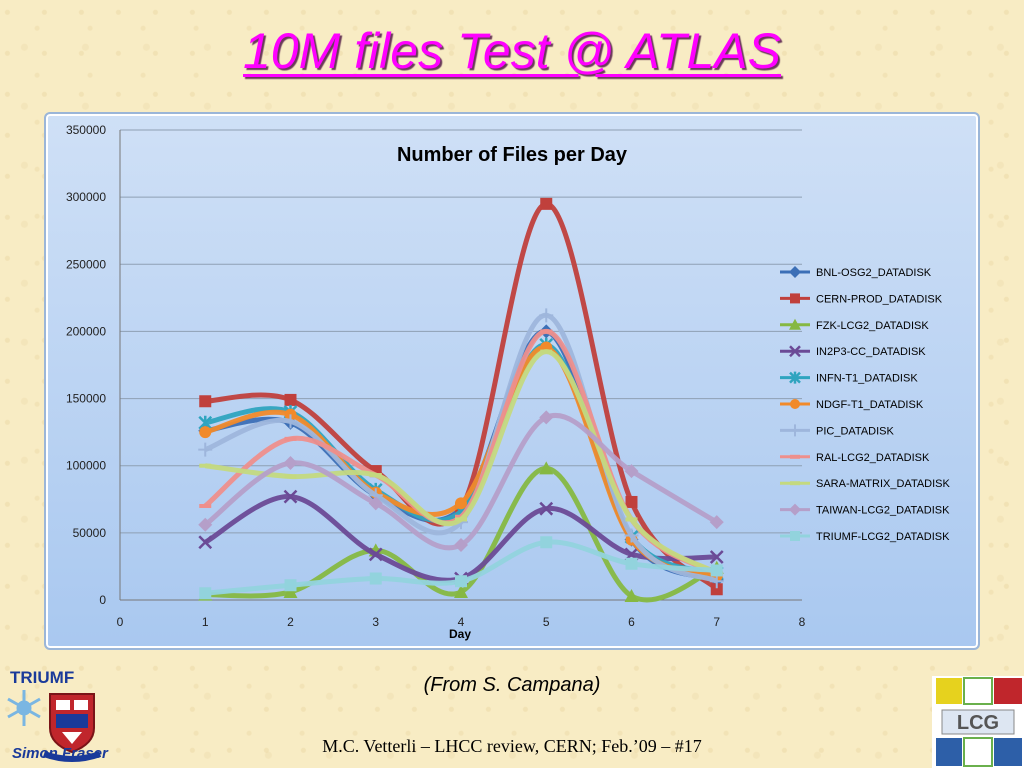 The image size is (1024, 768). I want to click on x-tick-label: 6, so click(631, 622).